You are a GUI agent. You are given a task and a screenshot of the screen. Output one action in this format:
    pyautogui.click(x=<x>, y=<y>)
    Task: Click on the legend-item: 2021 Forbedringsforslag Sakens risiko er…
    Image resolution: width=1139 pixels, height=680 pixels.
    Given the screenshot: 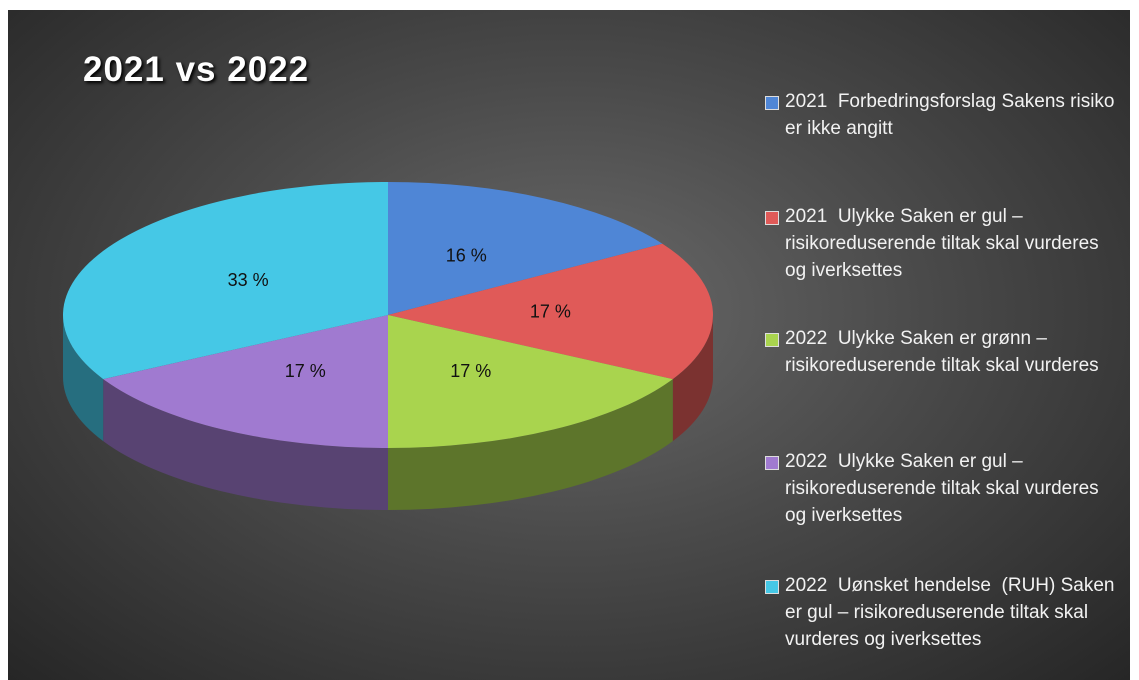 What is the action you would take?
    pyautogui.click(x=940, y=115)
    